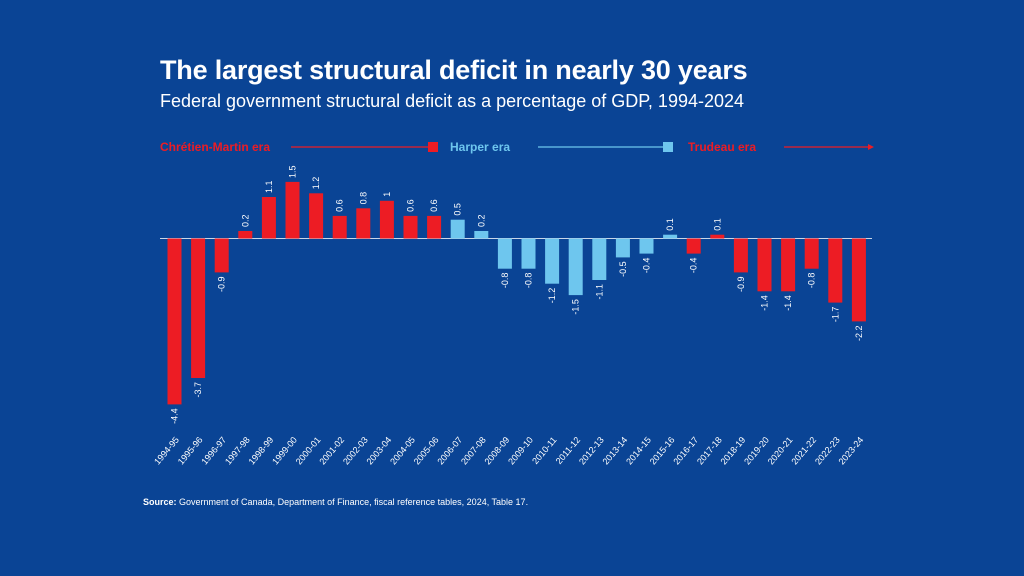  I want to click on value-label-2000-01: 1.2, so click(316, 183).